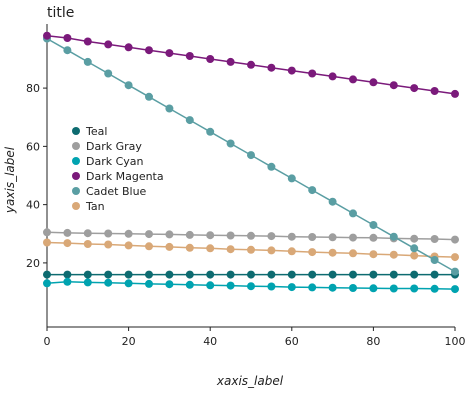  I want to click on y-tick-label: 40, so click(33, 205).